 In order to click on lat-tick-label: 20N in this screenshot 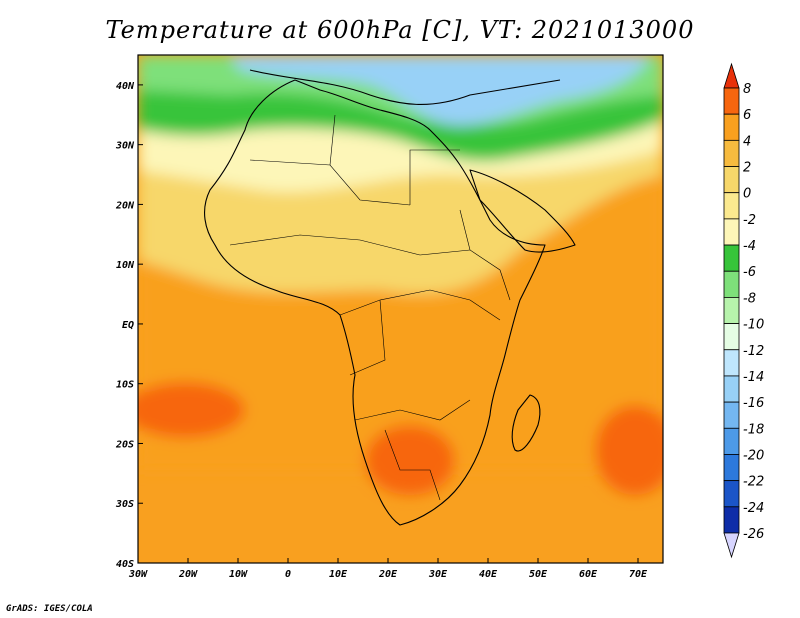, I will do `click(125, 205)`.